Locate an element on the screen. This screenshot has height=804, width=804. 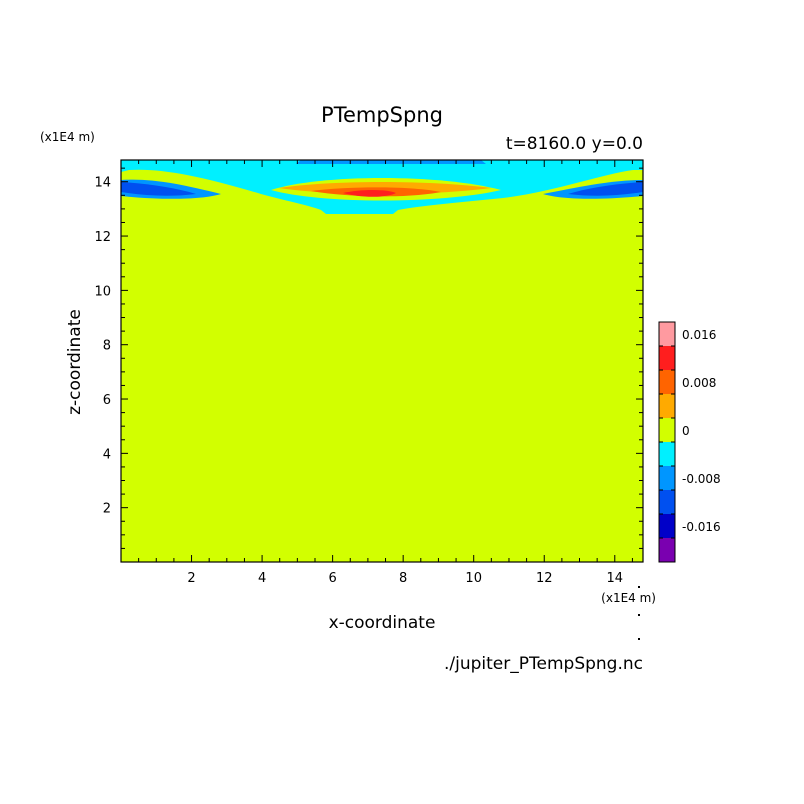
chart-title: PTempSpng is located at coordinates (382, 115).